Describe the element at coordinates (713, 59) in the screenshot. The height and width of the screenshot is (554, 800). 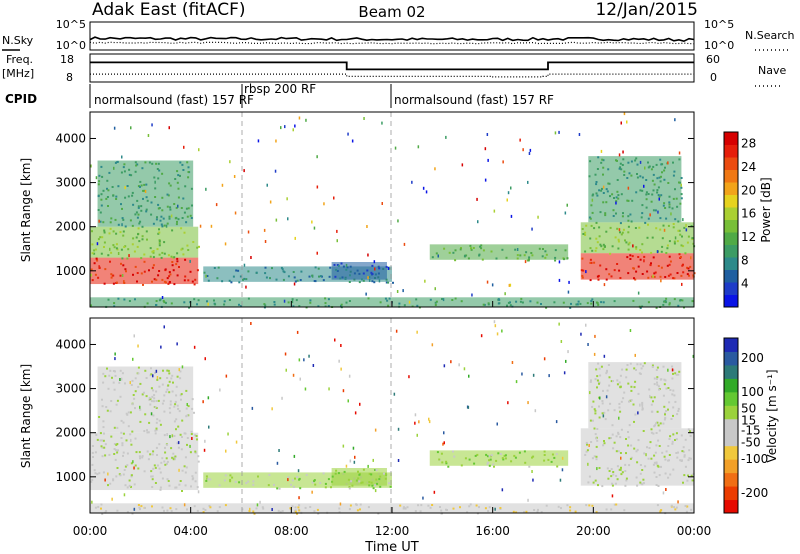
I see `freq-right-tick-top: 60` at that location.